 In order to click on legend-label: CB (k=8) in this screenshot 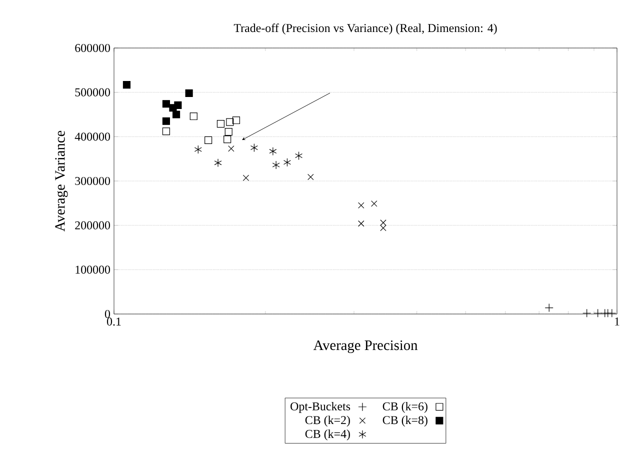, I will do `click(405, 421)`.